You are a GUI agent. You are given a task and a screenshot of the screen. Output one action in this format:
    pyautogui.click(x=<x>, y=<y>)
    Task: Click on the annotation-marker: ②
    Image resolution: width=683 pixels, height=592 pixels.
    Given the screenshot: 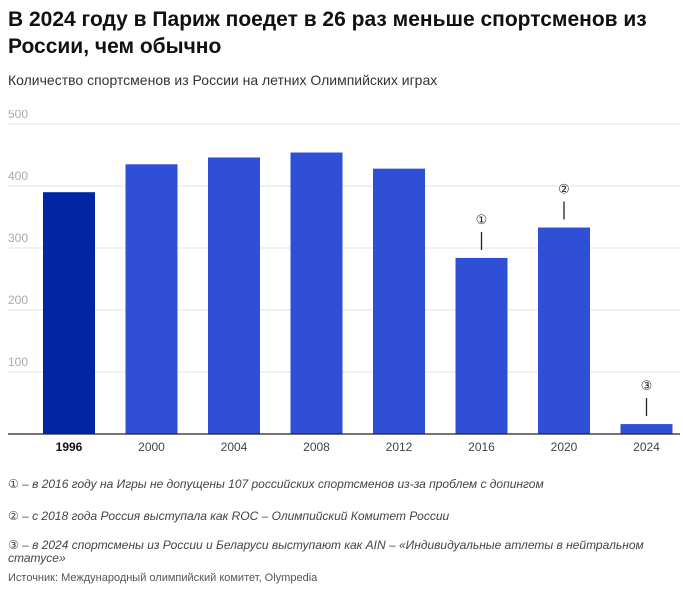 What is the action you would take?
    pyautogui.click(x=564, y=190)
    